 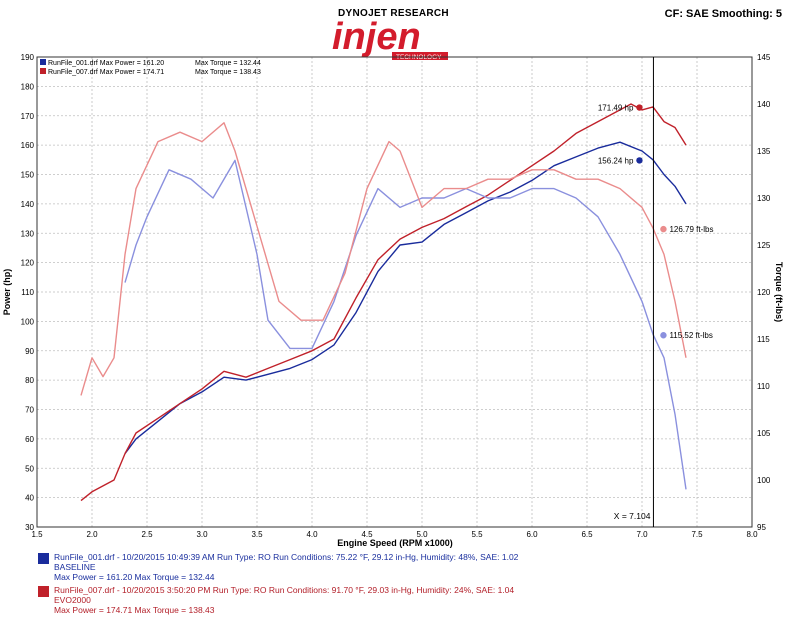 I want to click on legend-run1-line2: BASELINE, so click(x=75, y=567).